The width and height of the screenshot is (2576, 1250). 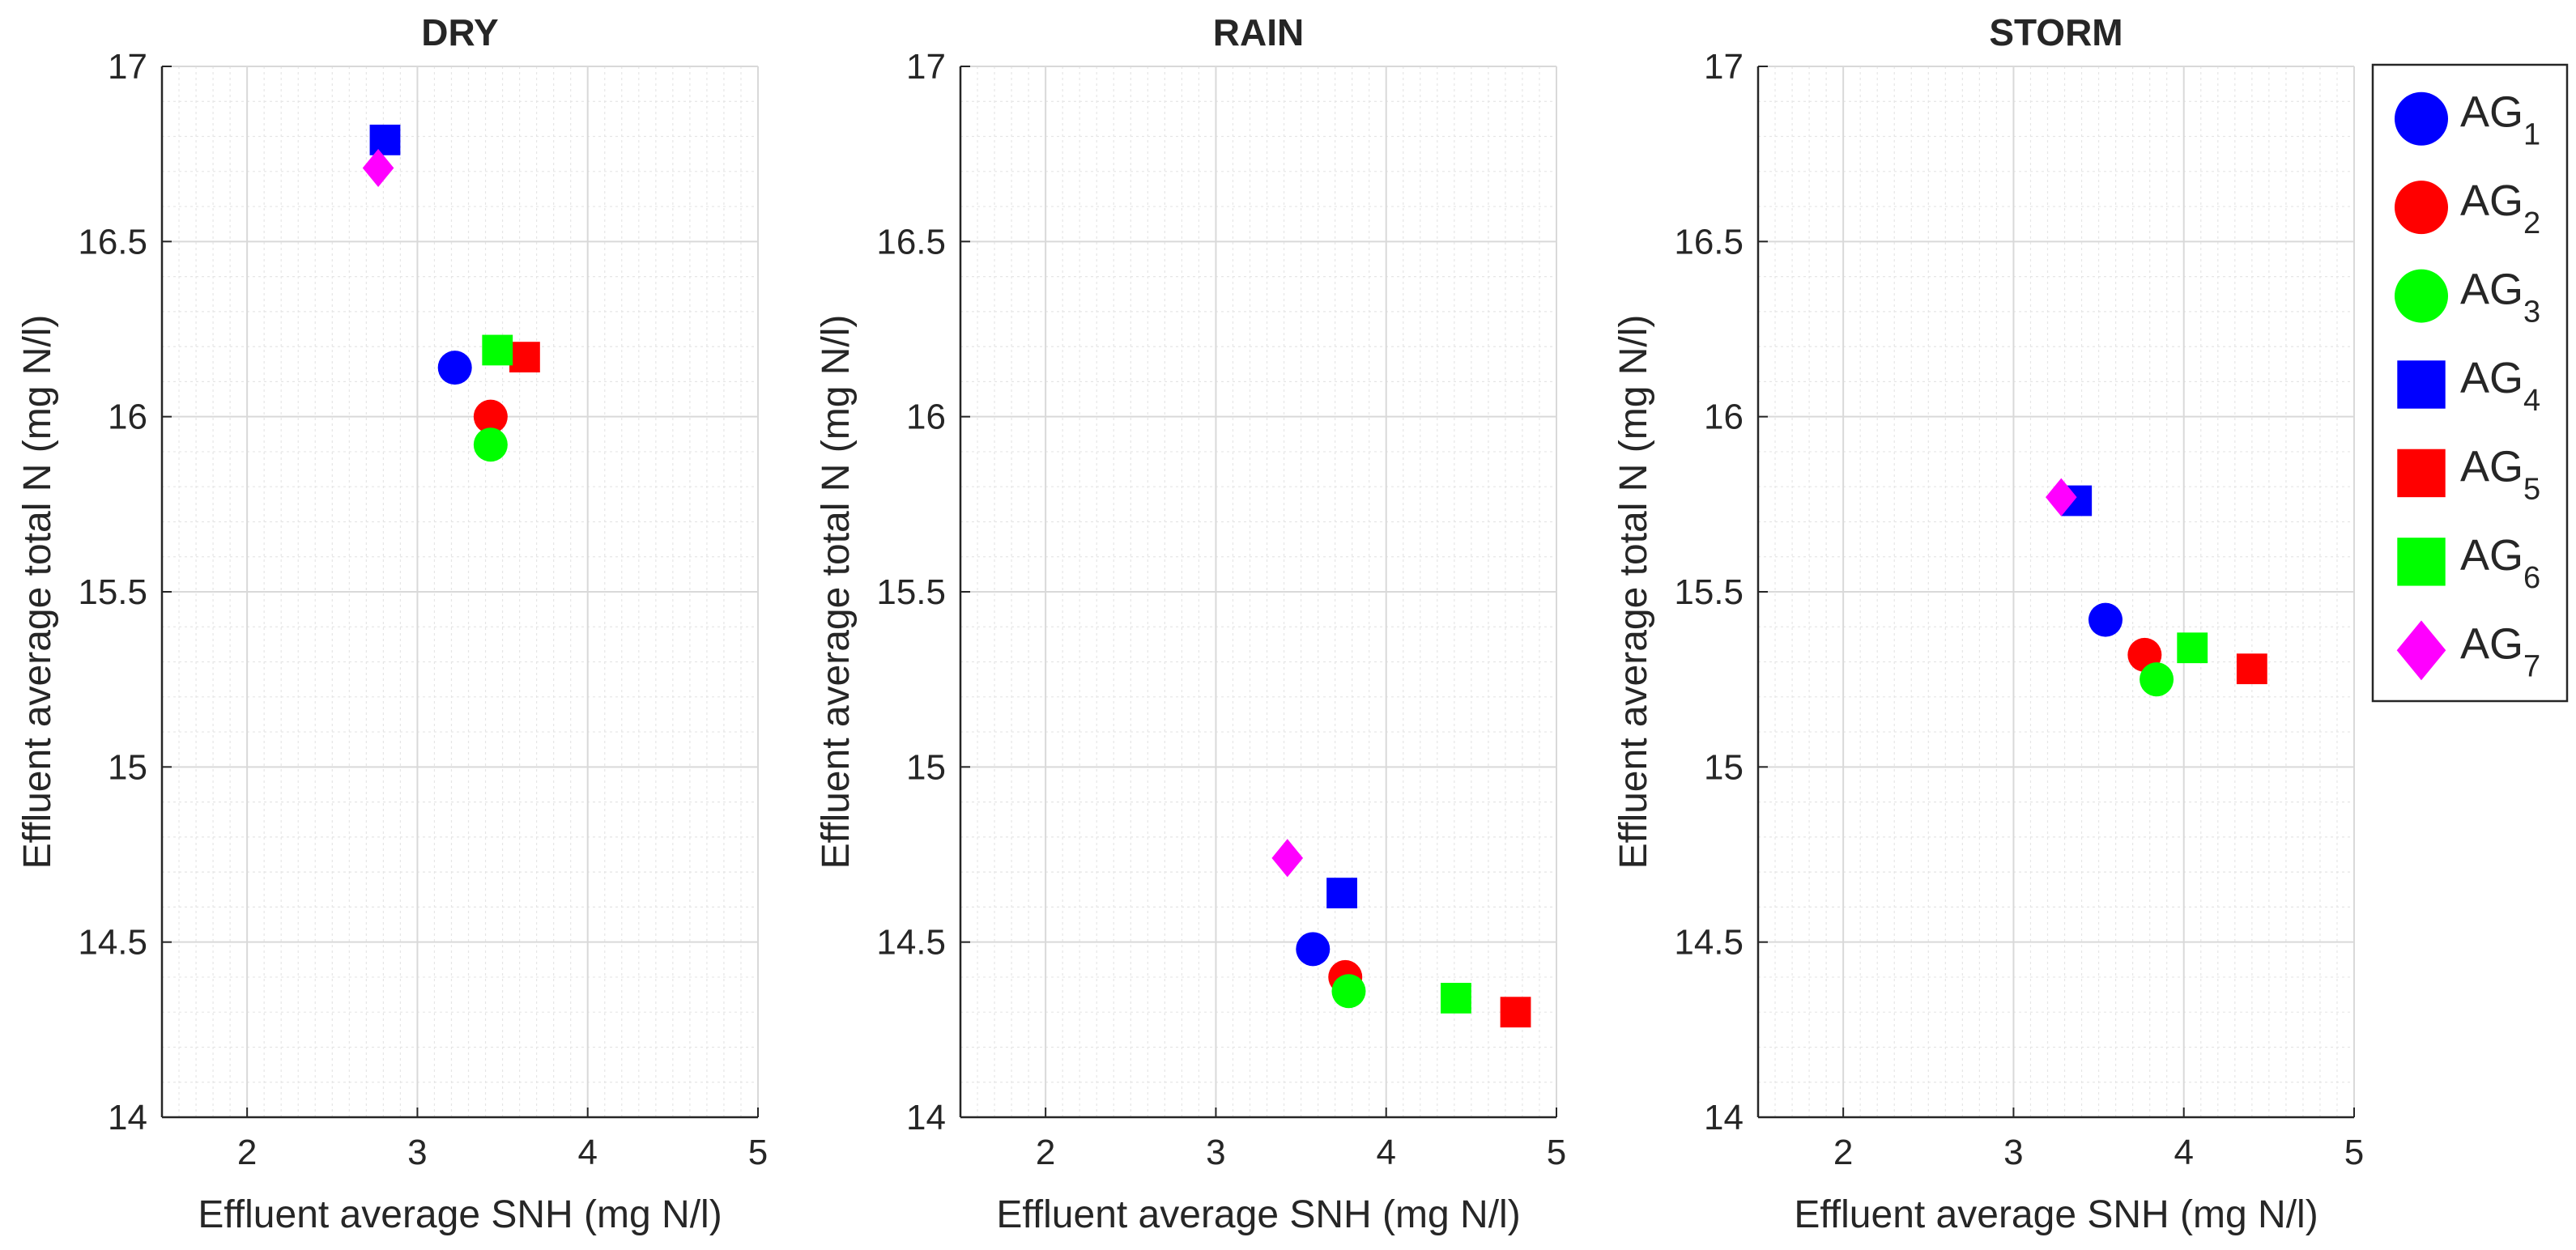 What do you see at coordinates (2421, 562) in the screenshot?
I see `legend-marker-ag6` at bounding box center [2421, 562].